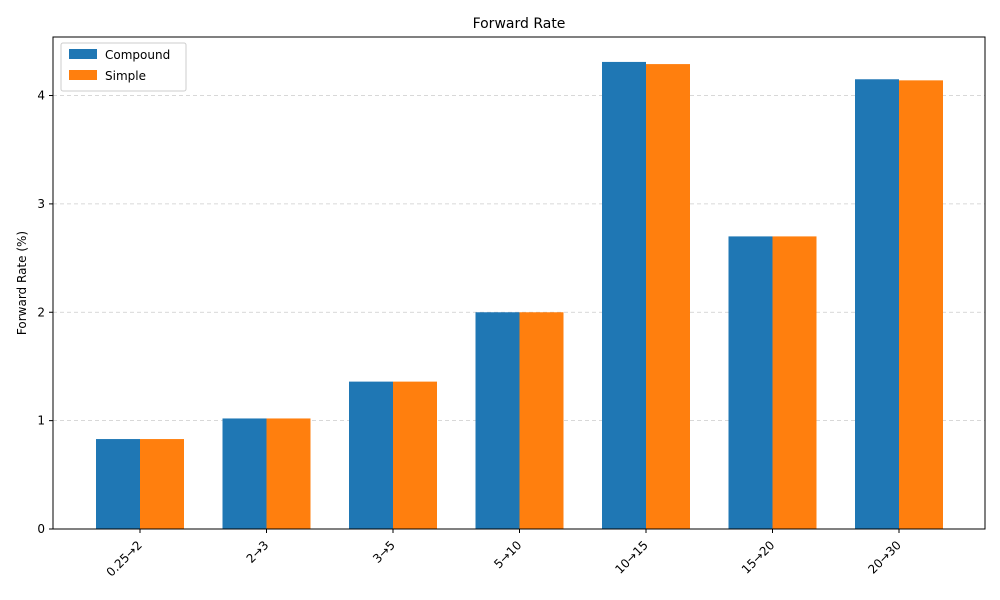 The height and width of the screenshot is (600, 1000). I want to click on x-tick-label: 10→15, so click(631, 557).